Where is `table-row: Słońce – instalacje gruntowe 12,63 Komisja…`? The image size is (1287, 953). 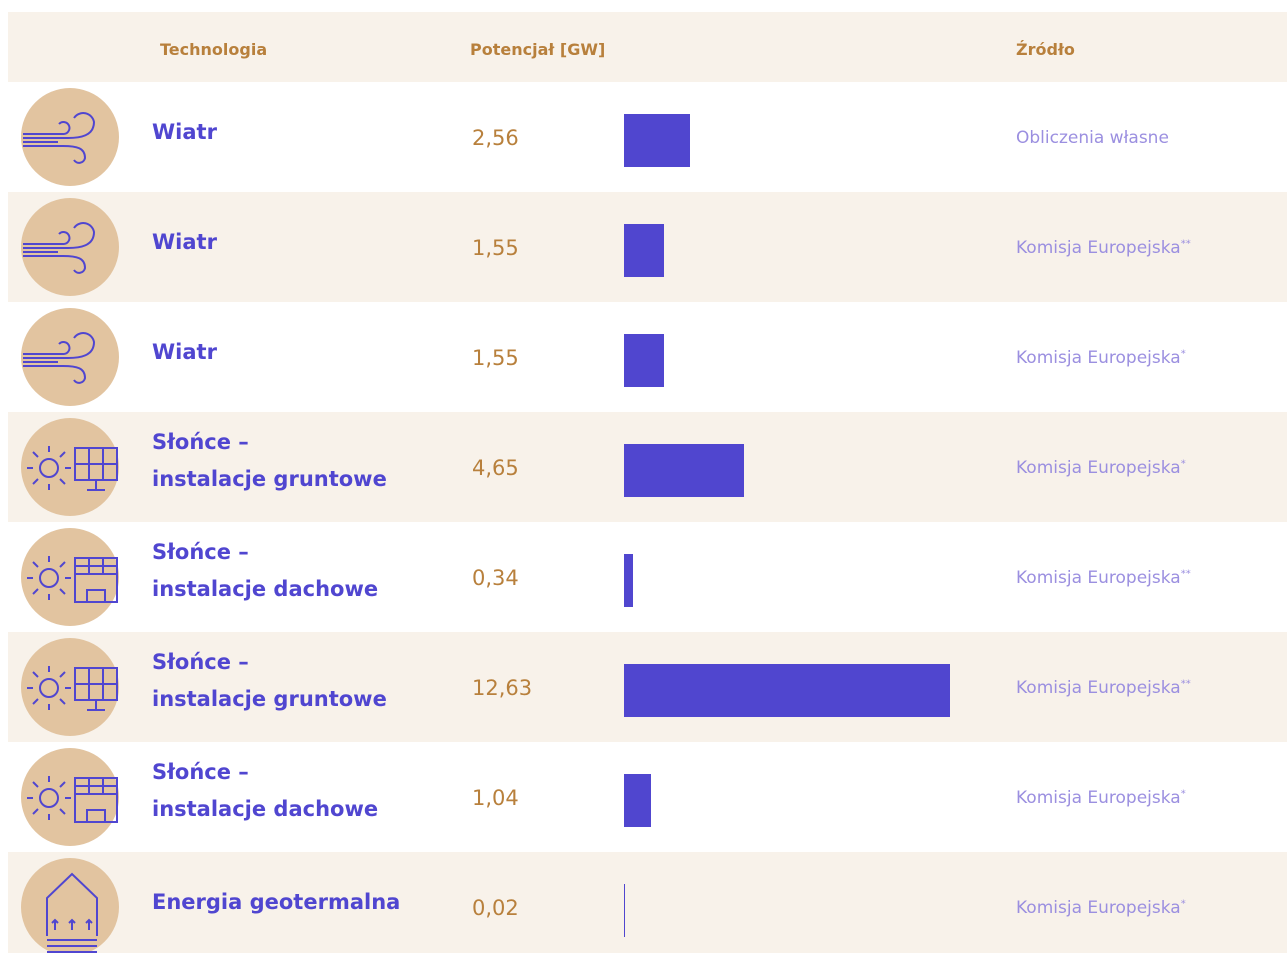
table-row: Słońce – instalacje gruntowe 12,63 Komisja… is located at coordinates (647, 687).